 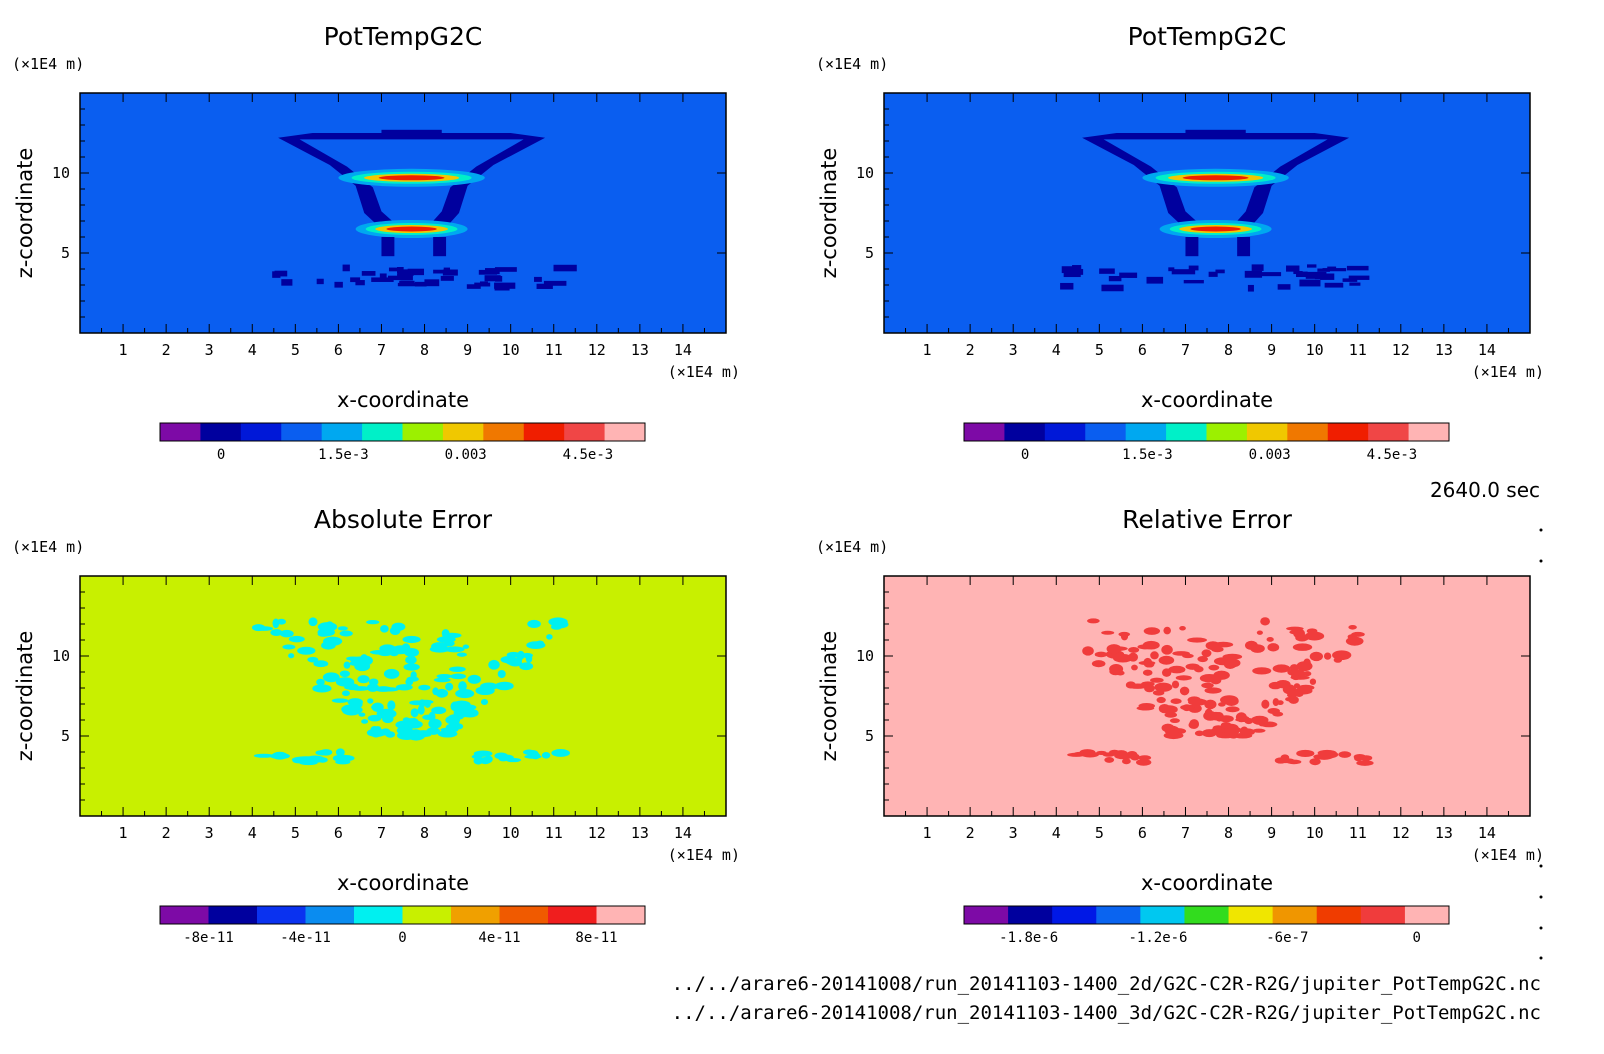 I want to click on colorbar-tick-label: -1.8e-6, so click(x=1028, y=938).